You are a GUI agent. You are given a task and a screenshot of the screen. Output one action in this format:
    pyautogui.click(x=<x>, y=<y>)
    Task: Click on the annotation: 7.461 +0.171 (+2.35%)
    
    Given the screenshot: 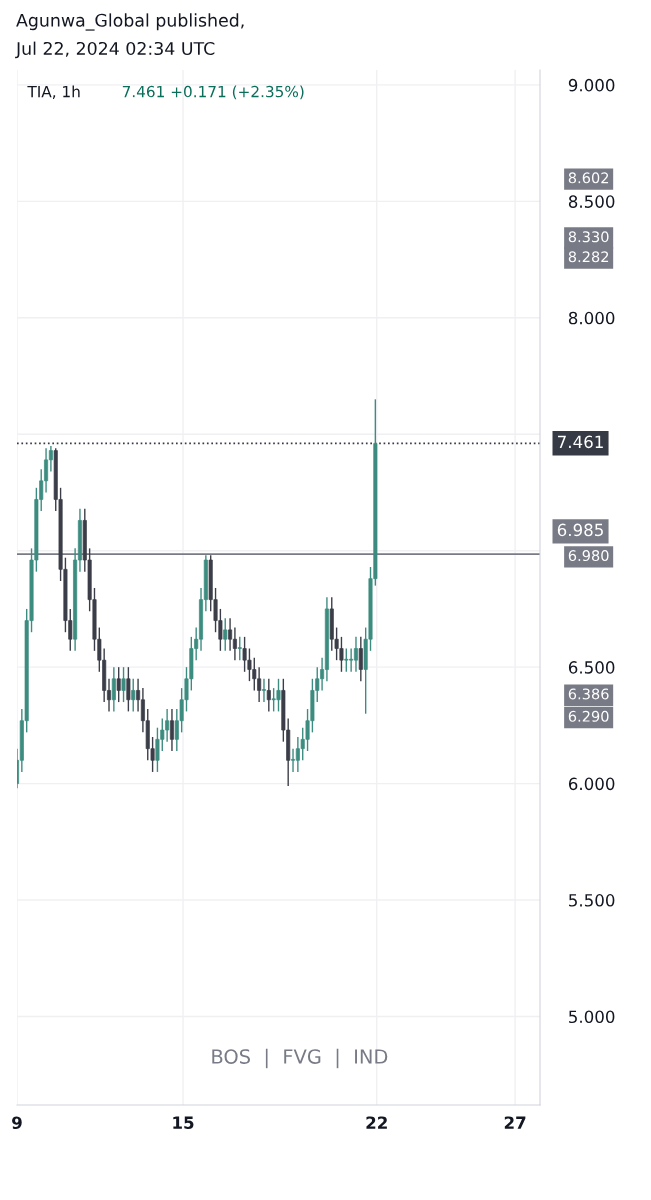 What is the action you would take?
    pyautogui.click(x=213, y=92)
    